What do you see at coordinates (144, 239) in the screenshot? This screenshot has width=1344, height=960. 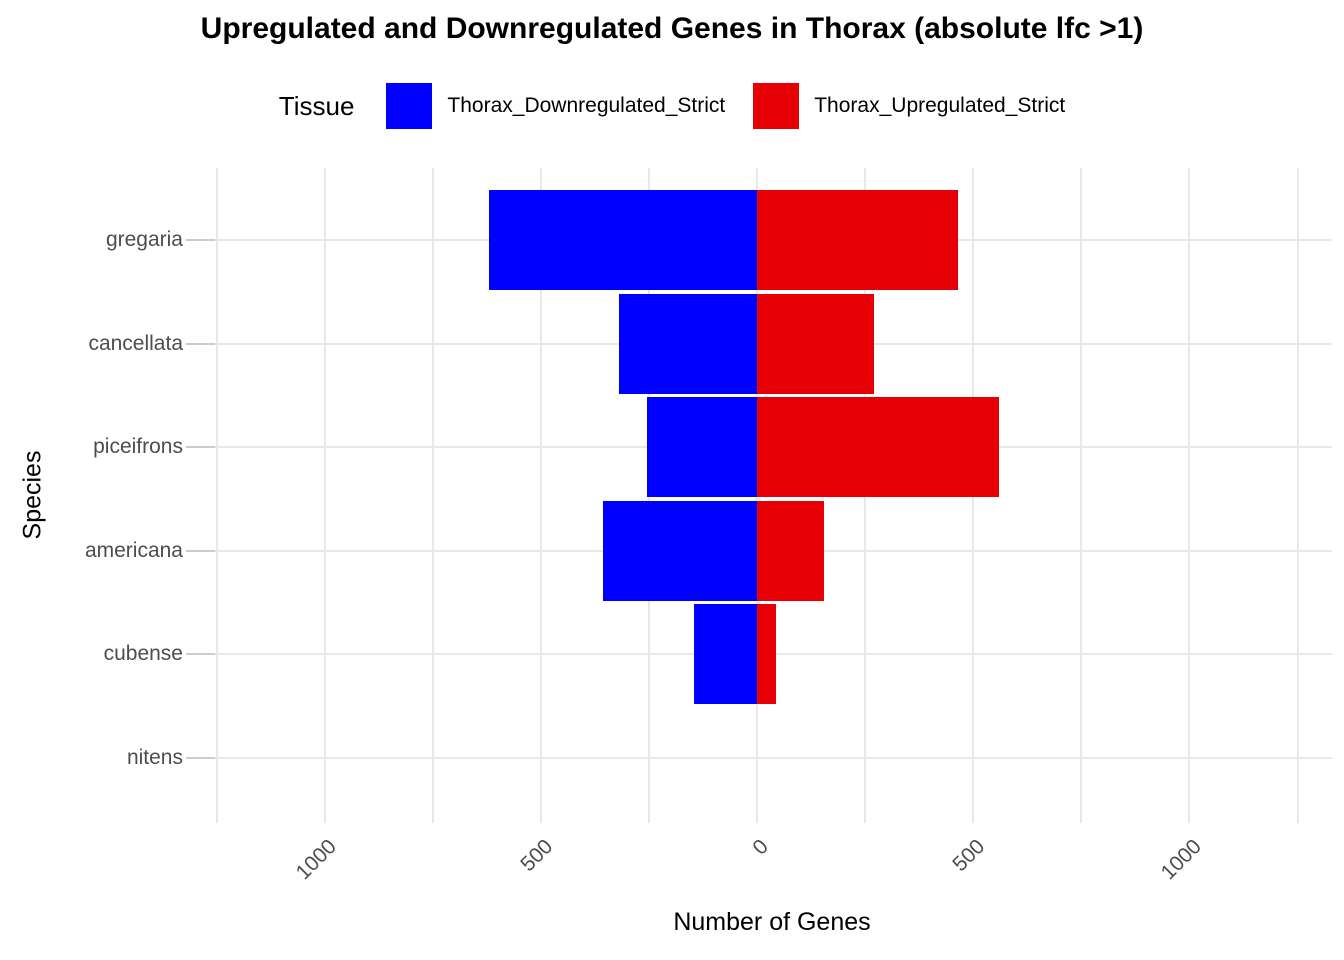 I see `y-axis-label-gregaria: gregaria` at bounding box center [144, 239].